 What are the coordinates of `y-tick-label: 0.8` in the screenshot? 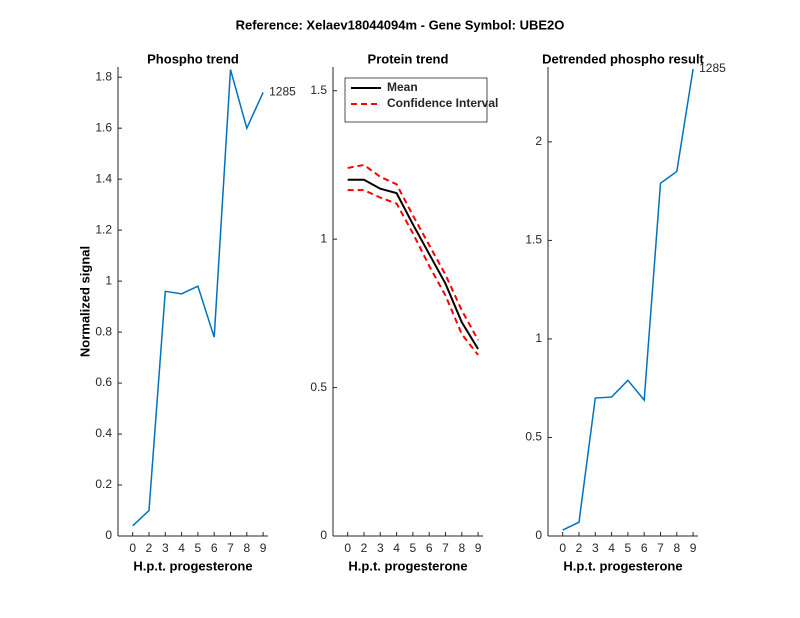 It's located at (103, 331).